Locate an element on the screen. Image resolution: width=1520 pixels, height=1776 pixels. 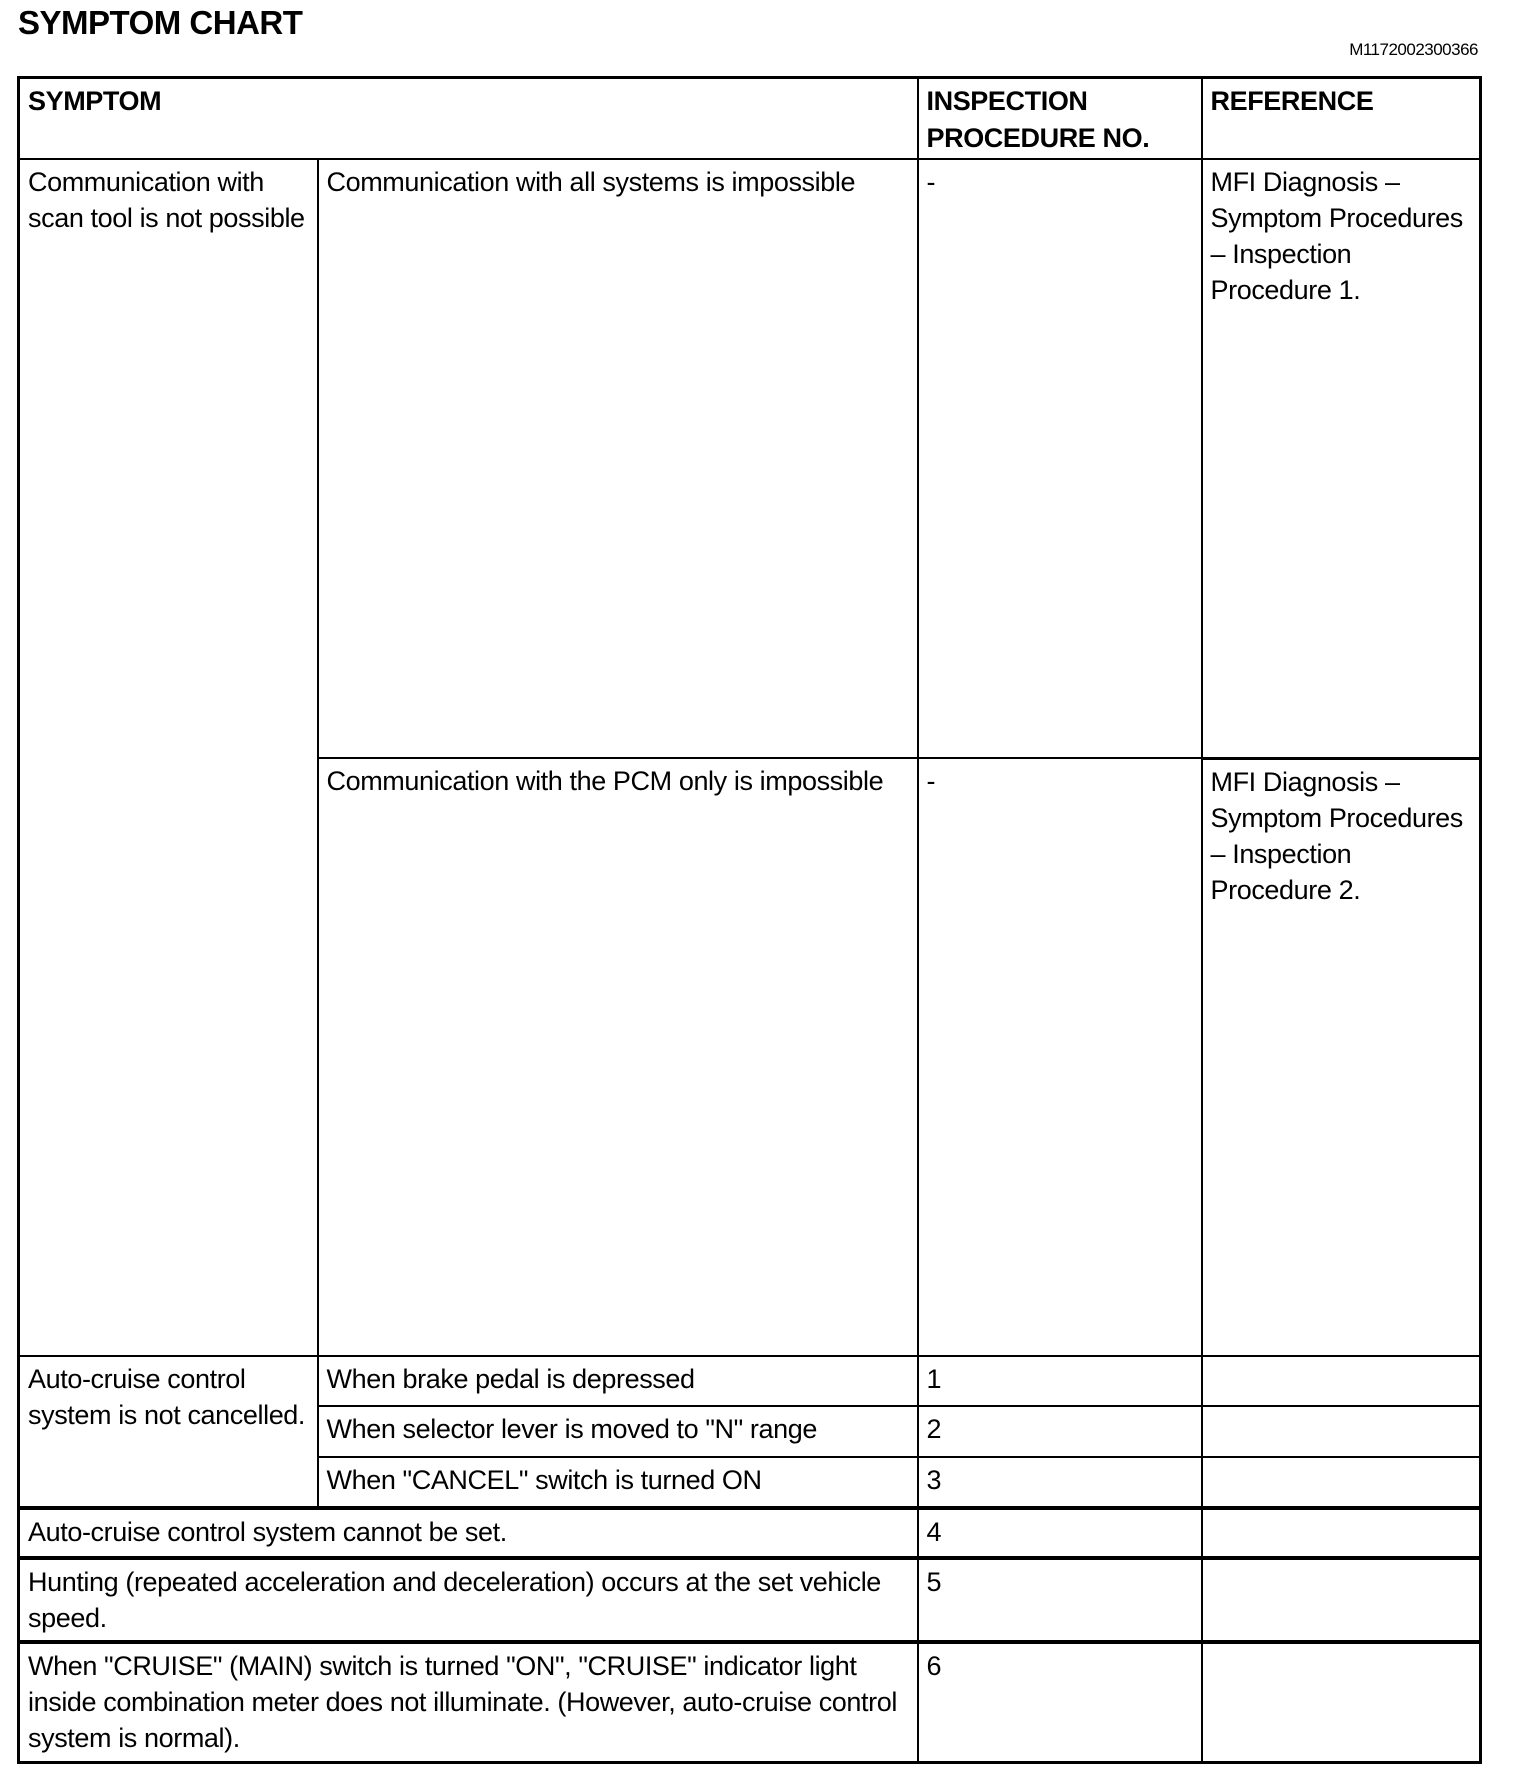
document-id: M1172002300366 is located at coordinates (1413, 49).